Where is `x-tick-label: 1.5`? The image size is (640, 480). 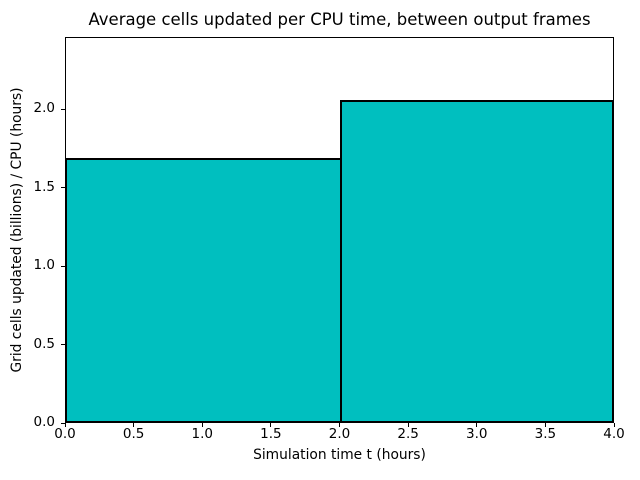
x-tick-label: 1.5 is located at coordinates (271, 434).